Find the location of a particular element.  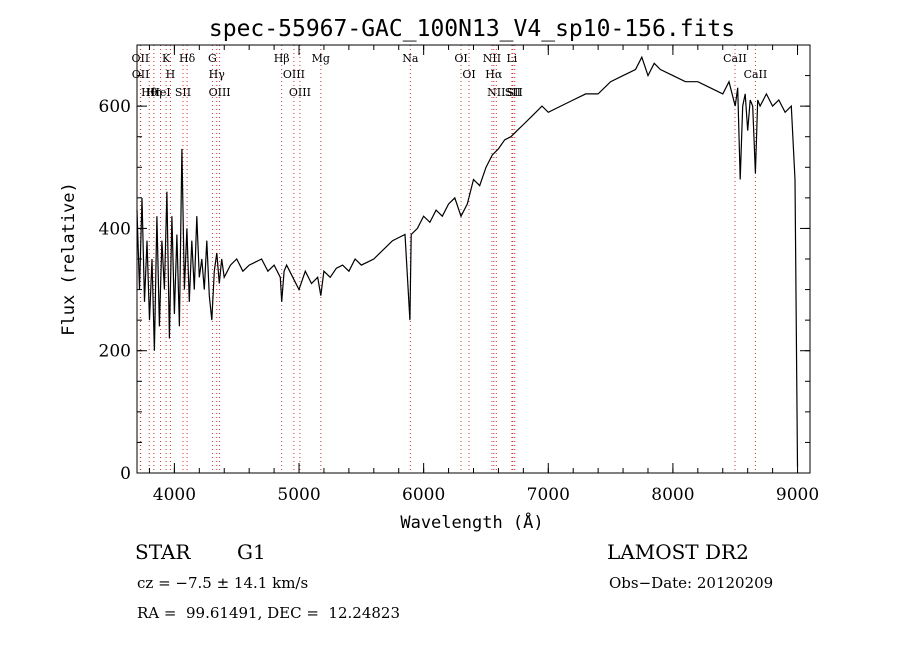

x-tick-label: 8000 is located at coordinates (672, 495).